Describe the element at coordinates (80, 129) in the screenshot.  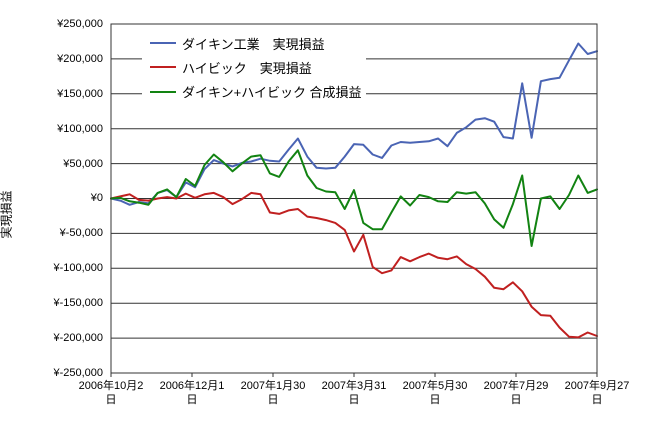
I see `y-tick-label: ¥100,000` at that location.